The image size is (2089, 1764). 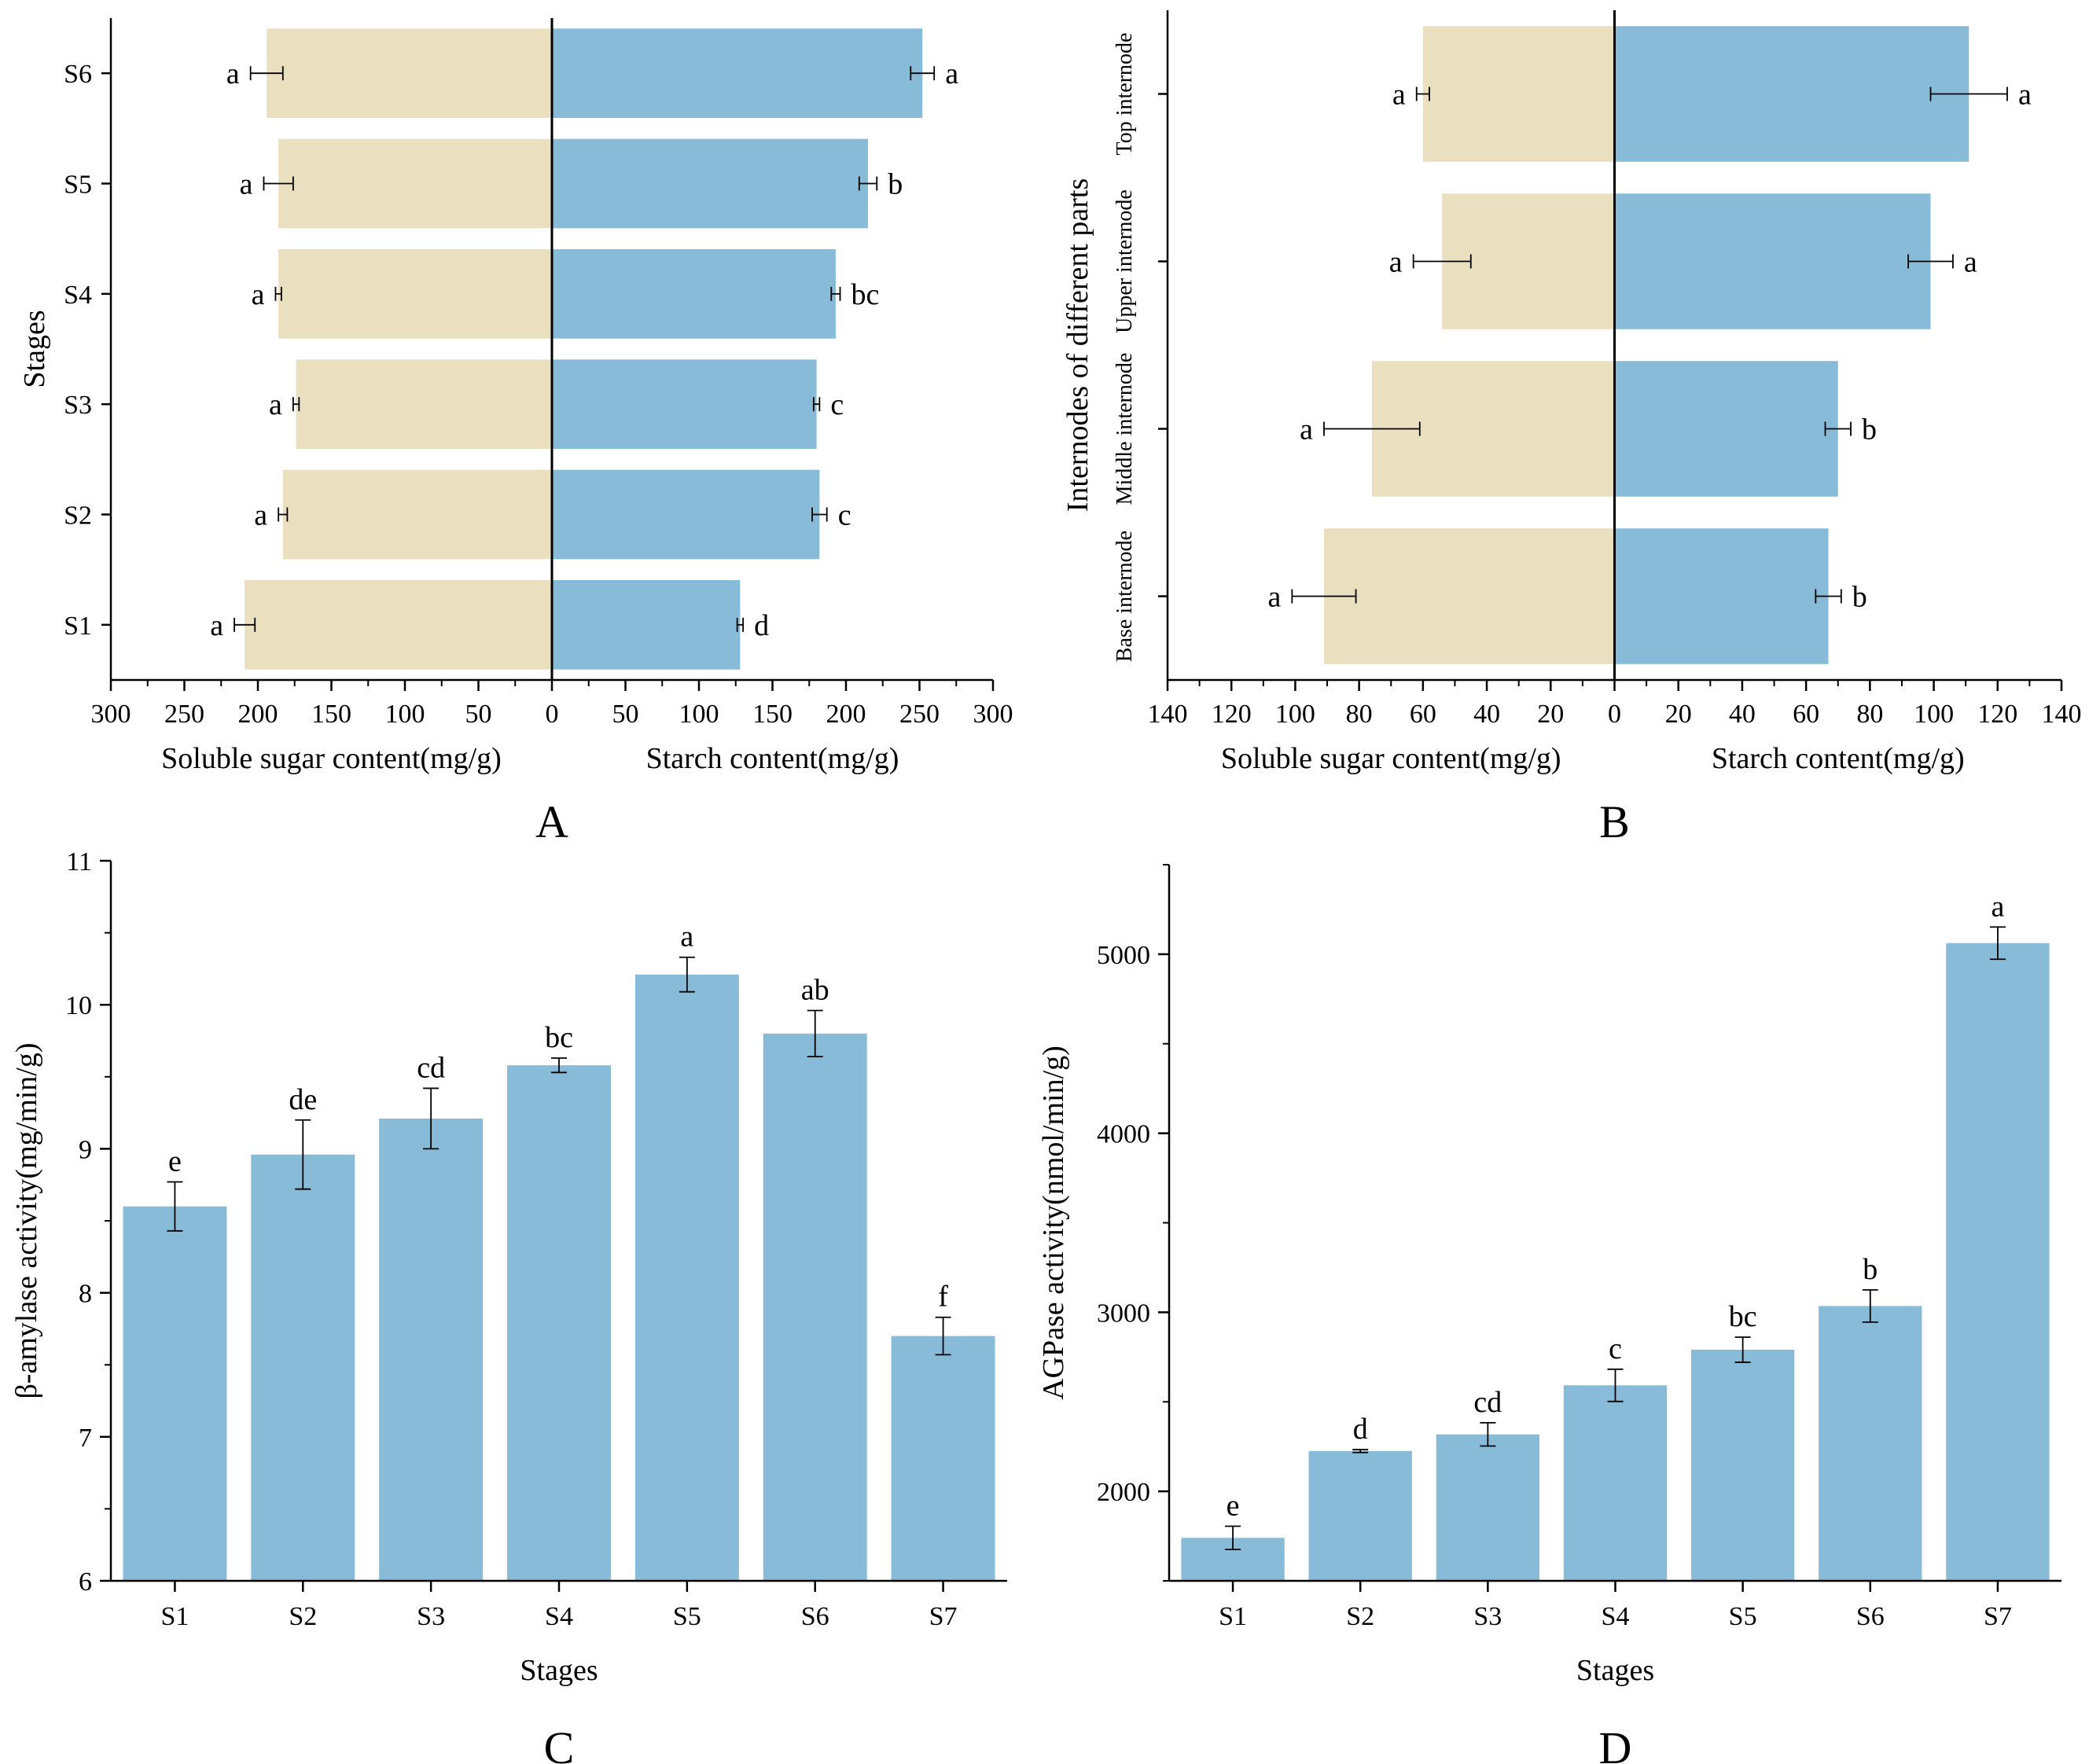 What do you see at coordinates (943, 1298) in the screenshot?
I see `significance-letter: f` at bounding box center [943, 1298].